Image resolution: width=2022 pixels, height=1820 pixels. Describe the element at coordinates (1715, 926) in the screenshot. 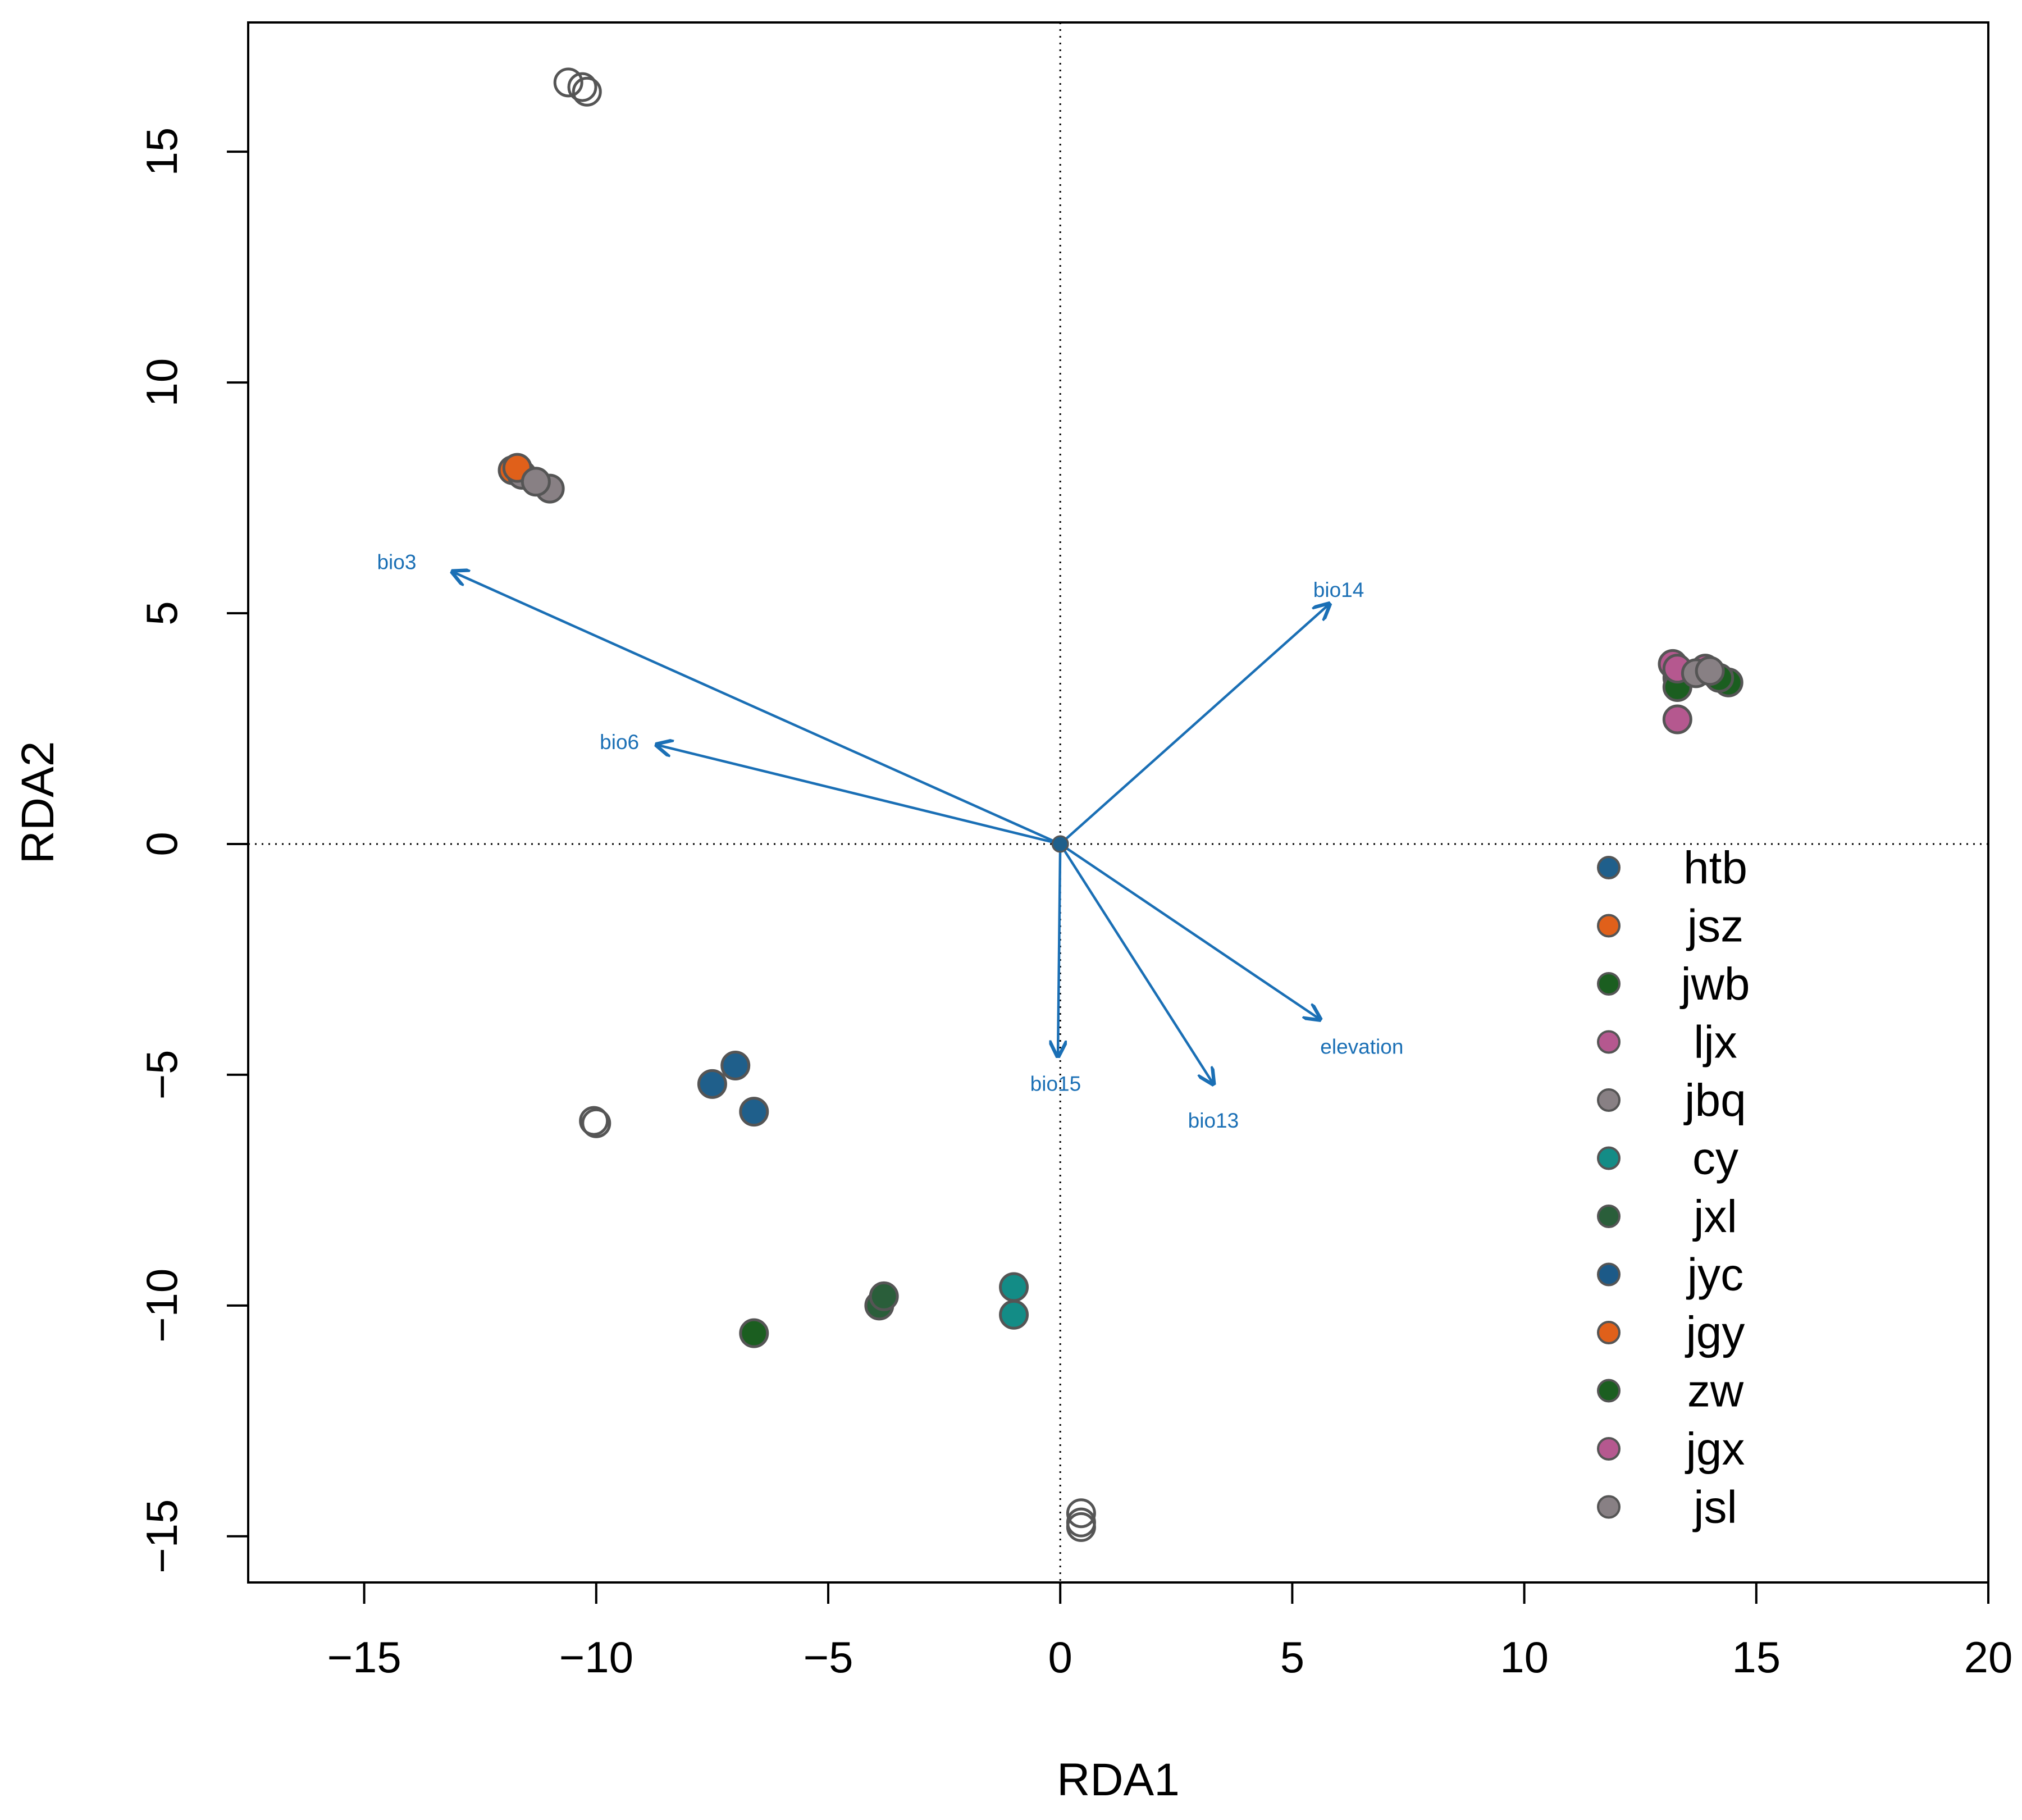

I see `legend-label-jsz: jsz` at that location.